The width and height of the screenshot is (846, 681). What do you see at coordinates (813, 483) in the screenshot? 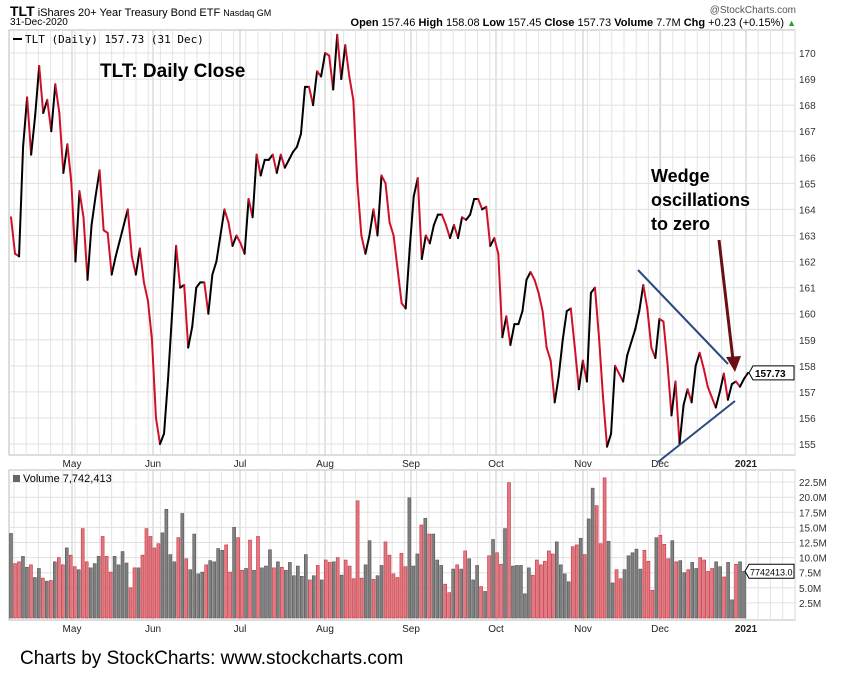
I see `volume-tick-label: 22.5M` at bounding box center [813, 483].